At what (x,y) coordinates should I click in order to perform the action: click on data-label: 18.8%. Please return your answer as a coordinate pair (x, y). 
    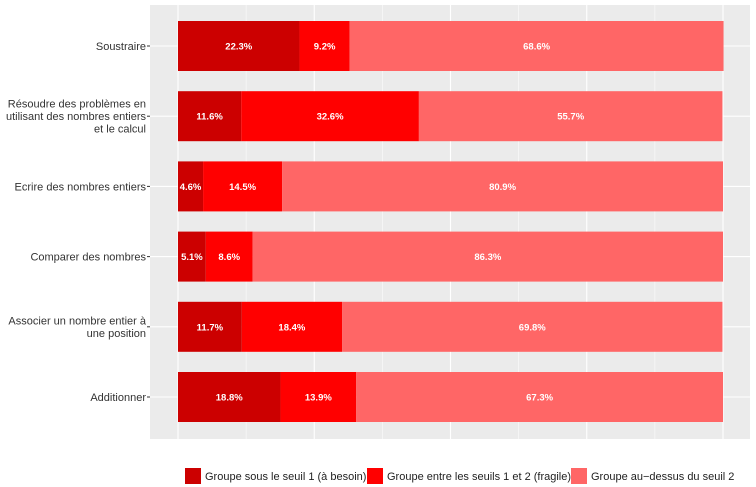
    Looking at the image, I should click on (229, 398).